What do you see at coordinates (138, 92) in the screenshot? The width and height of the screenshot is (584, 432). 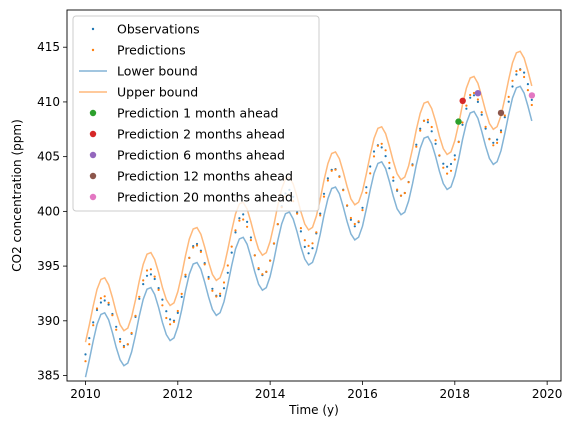 I see `legend-entry-upper: Upper bound` at bounding box center [138, 92].